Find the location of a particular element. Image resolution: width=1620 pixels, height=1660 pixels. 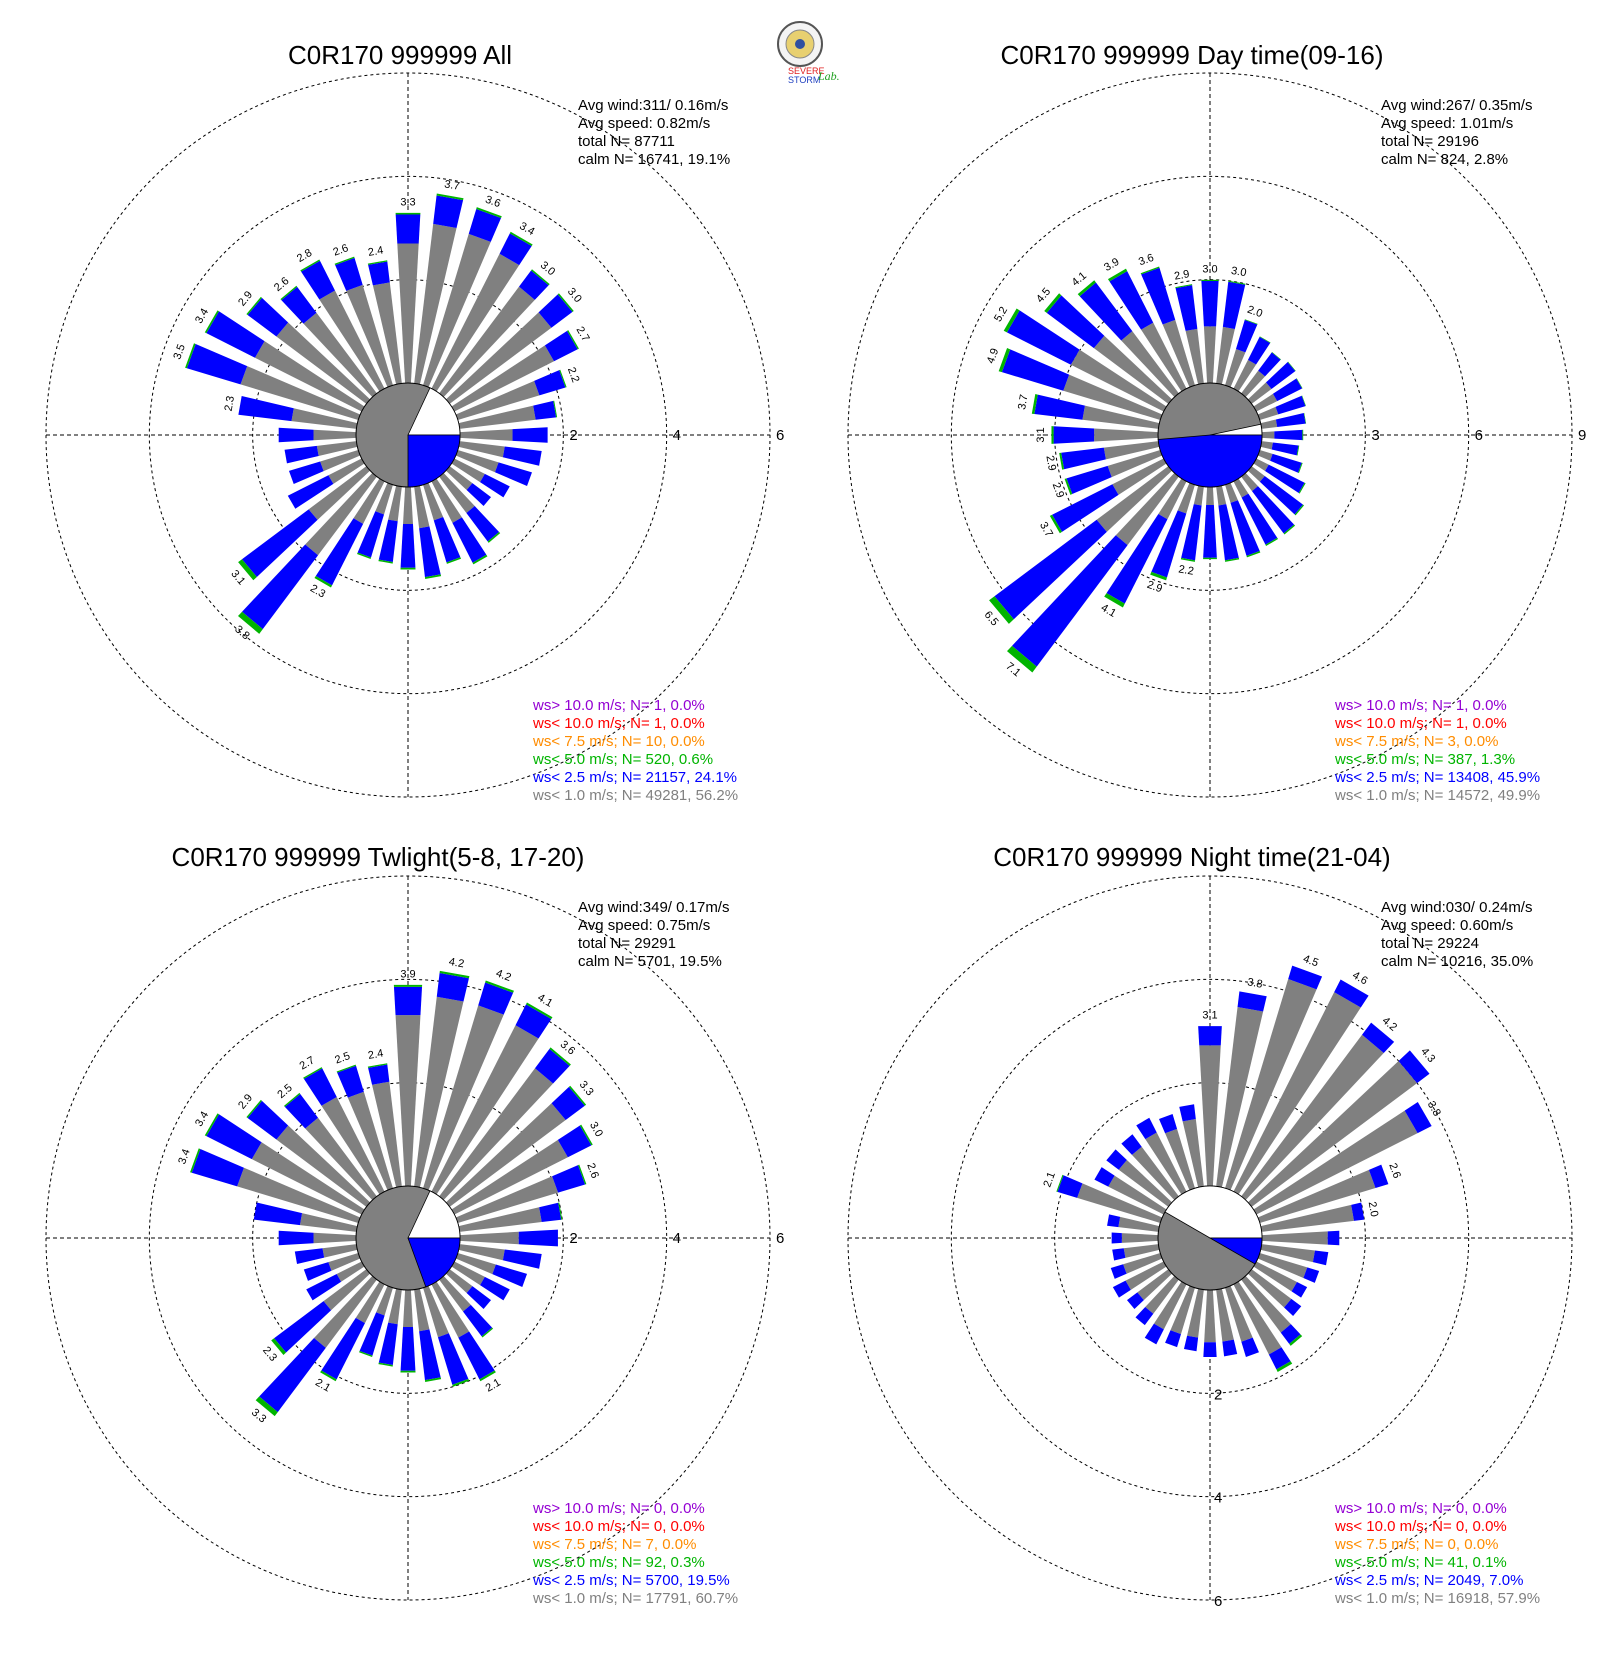

bar-value-label: 3.6 is located at coordinates (567, 1047).